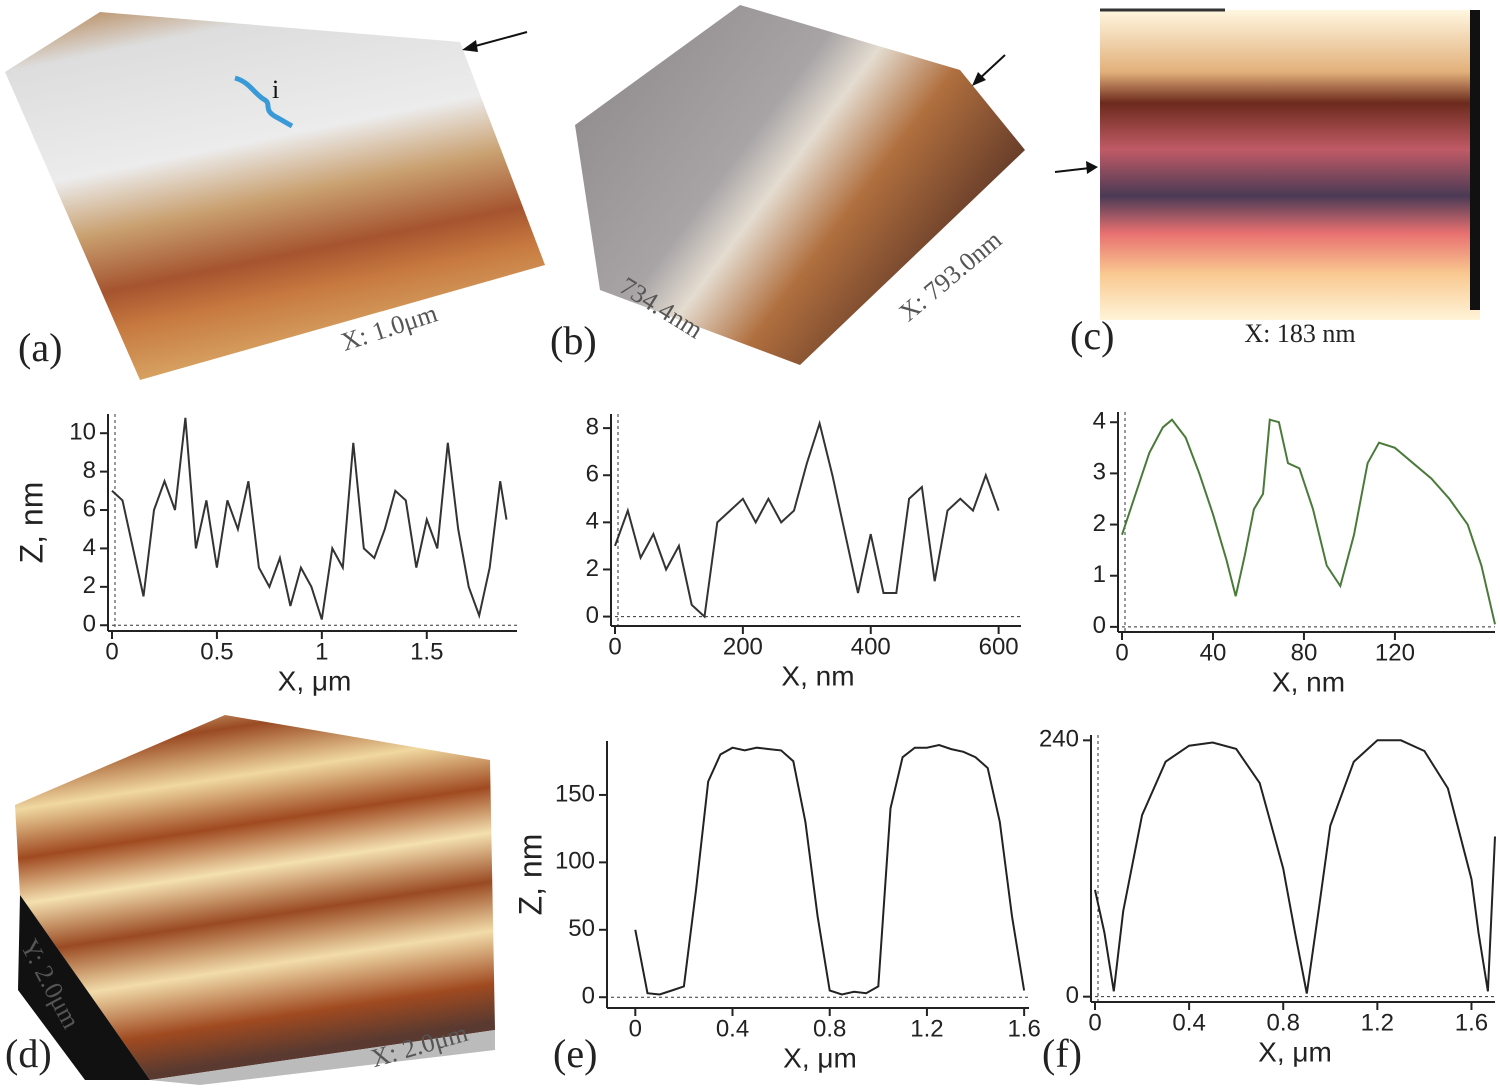 This screenshot has height=1091, width=1500. What do you see at coordinates (28, 1053) in the screenshot?
I see `panel-label: (d)` at bounding box center [28, 1053].